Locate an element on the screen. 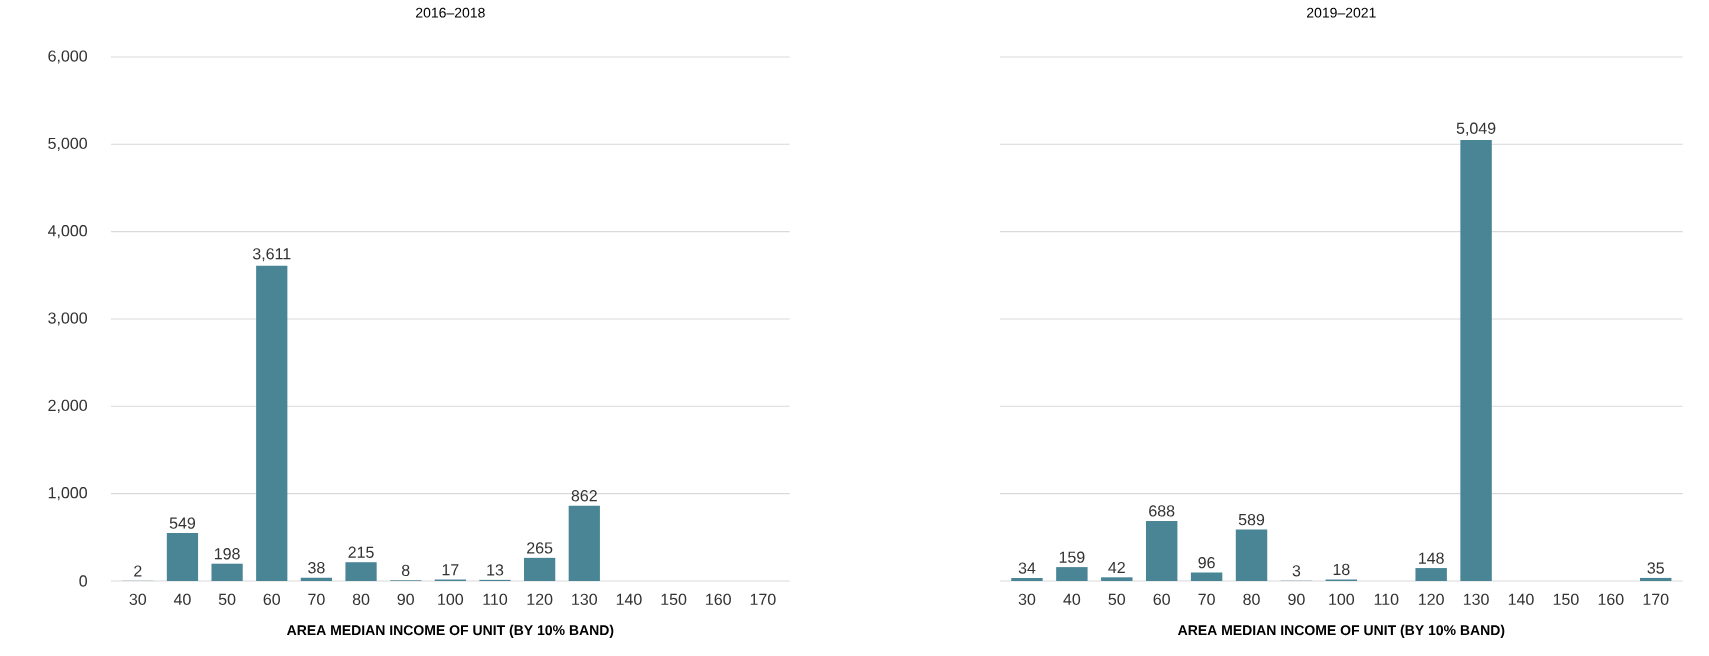 The width and height of the screenshot is (1709, 656). data-label: 2 is located at coordinates (138, 571).